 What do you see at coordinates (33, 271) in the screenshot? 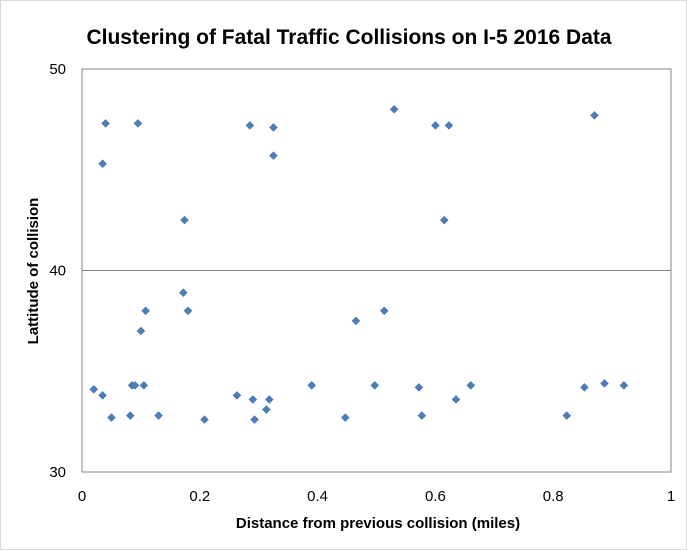
I see `y-axis-title: Lattitude of collision` at bounding box center [33, 271].